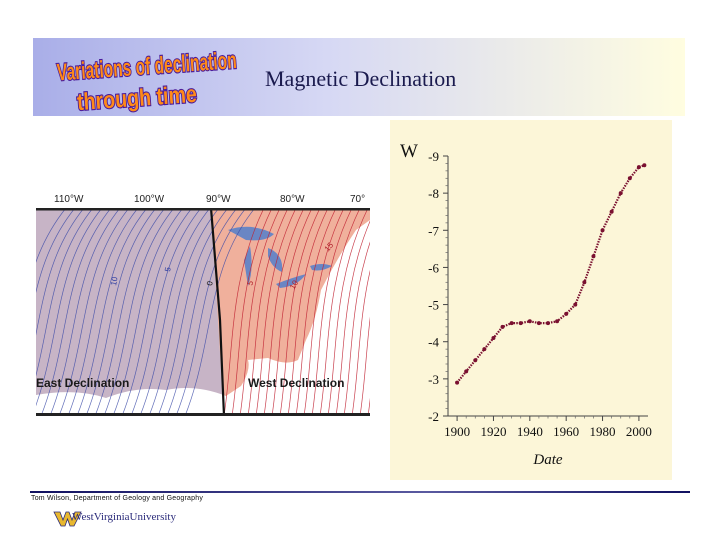 Image resolution: width=720 pixels, height=540 pixels. Describe the element at coordinates (291, 281) in the screenshot. I see `lake-erie` at that location.